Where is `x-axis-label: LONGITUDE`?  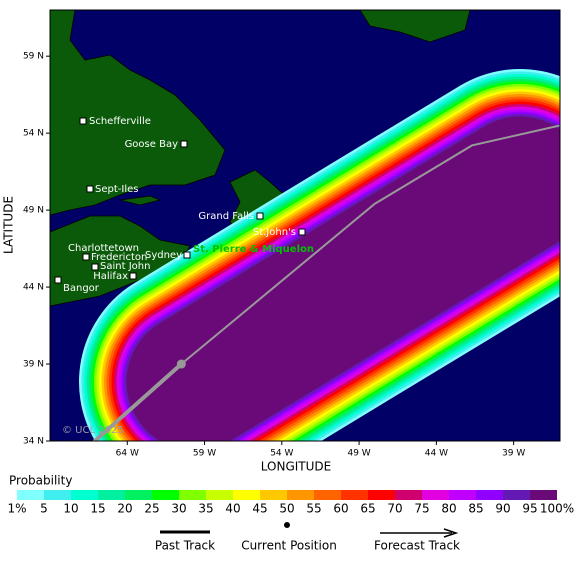
x-axis-label: LONGITUDE is located at coordinates (296, 467).